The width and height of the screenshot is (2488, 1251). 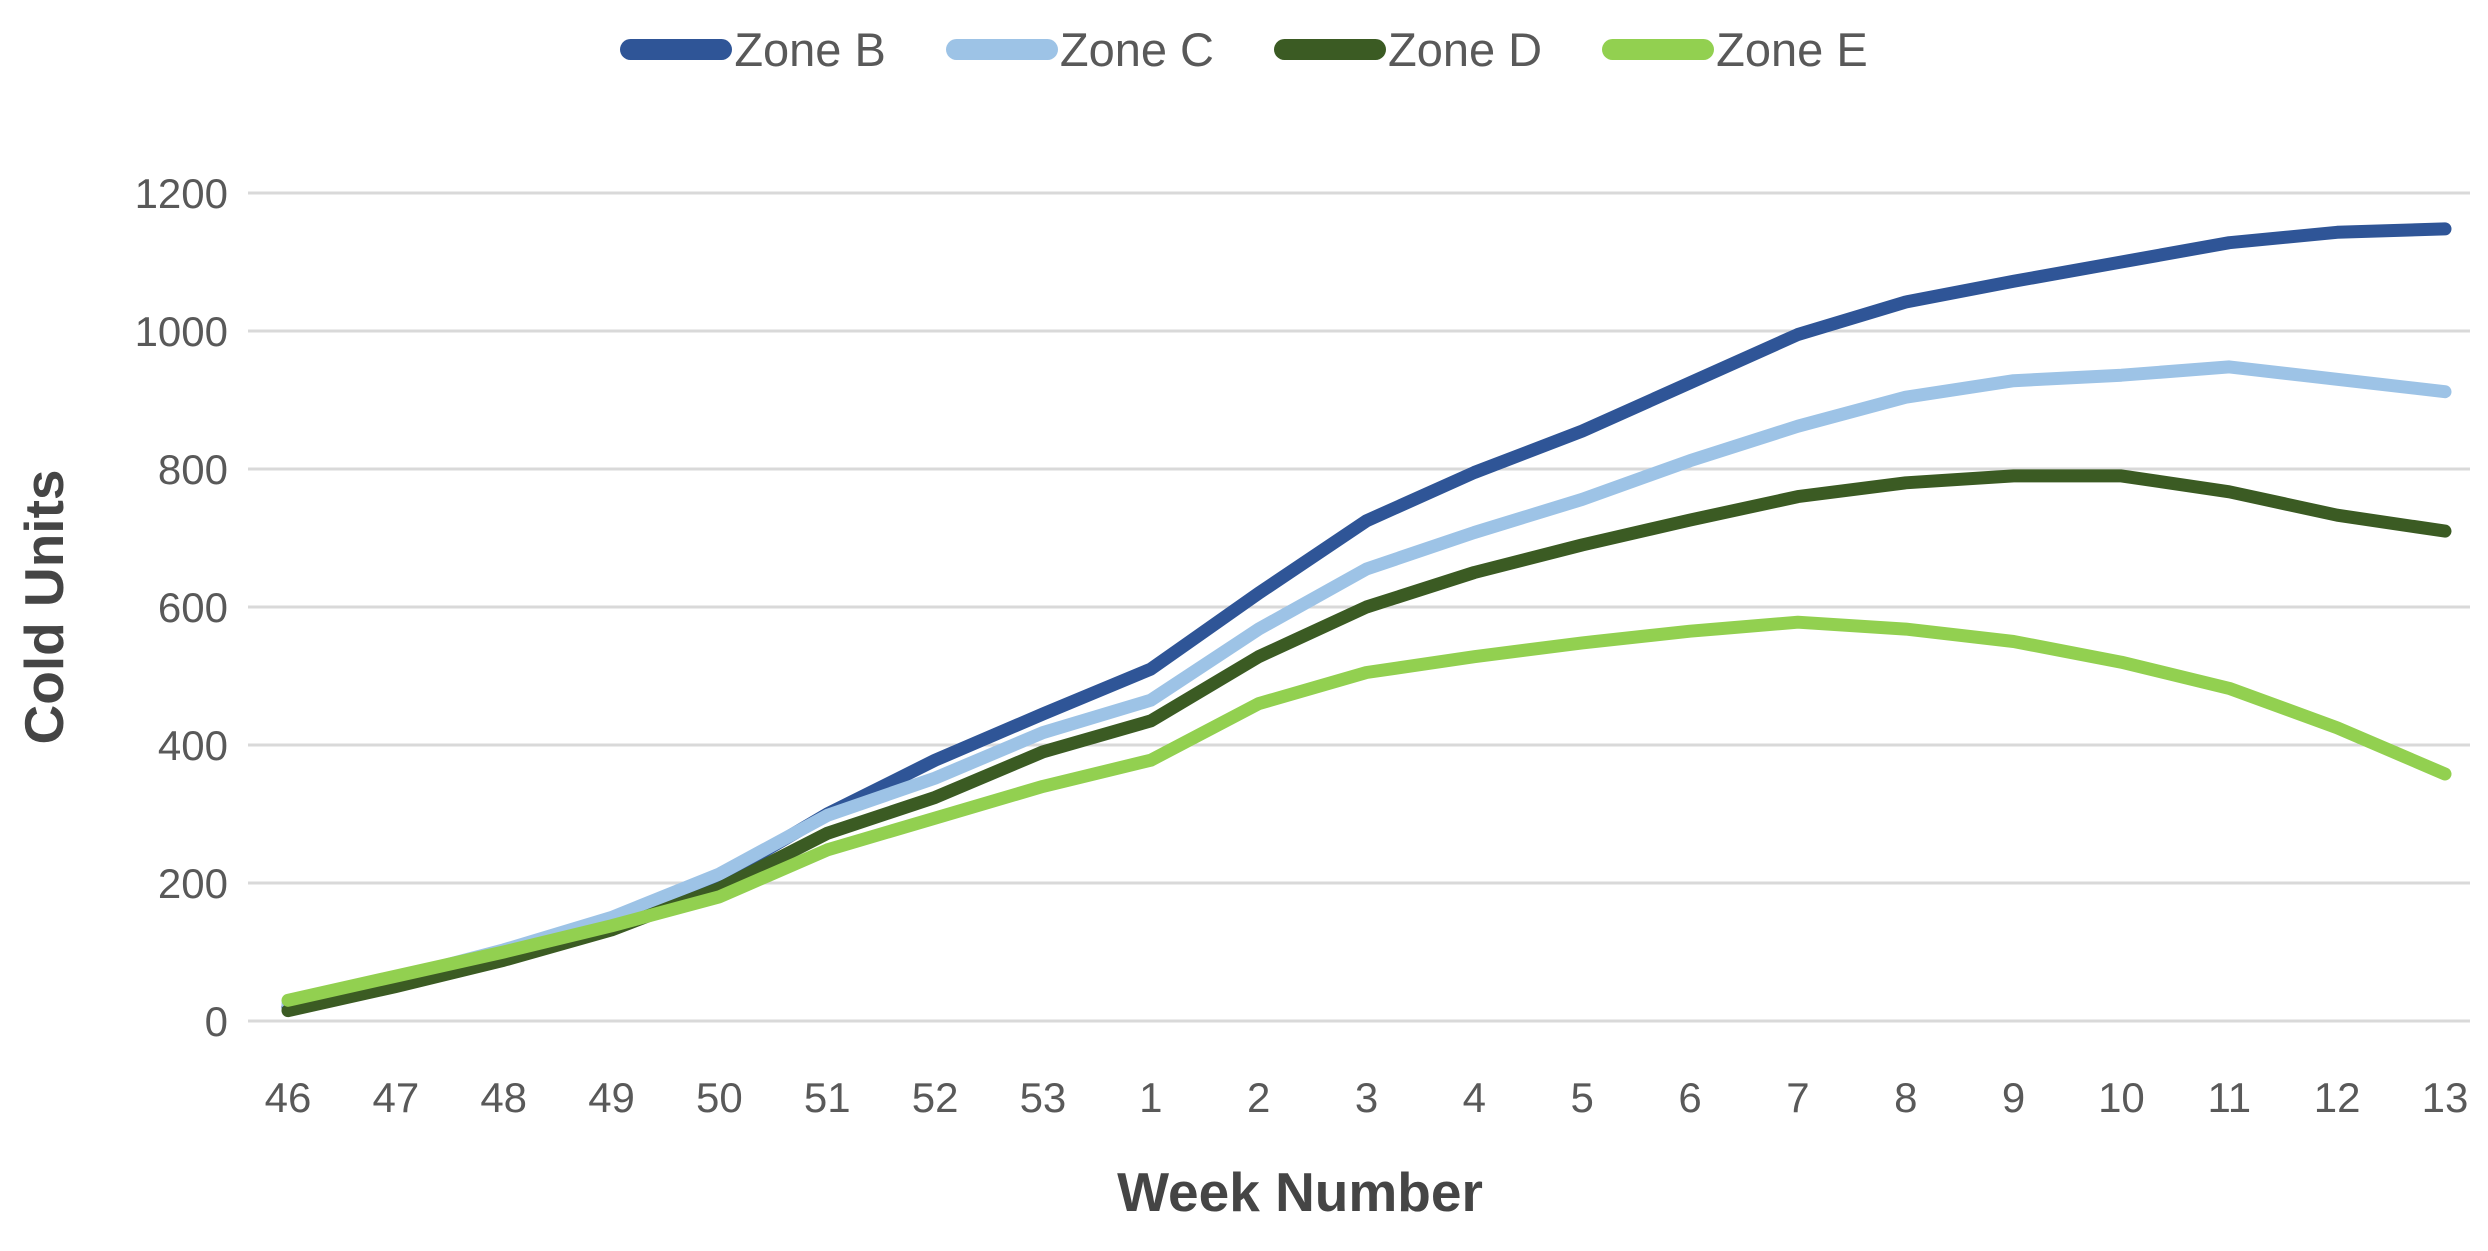 I want to click on x-tick-label-8: 8, so click(x=1905, y=1097).